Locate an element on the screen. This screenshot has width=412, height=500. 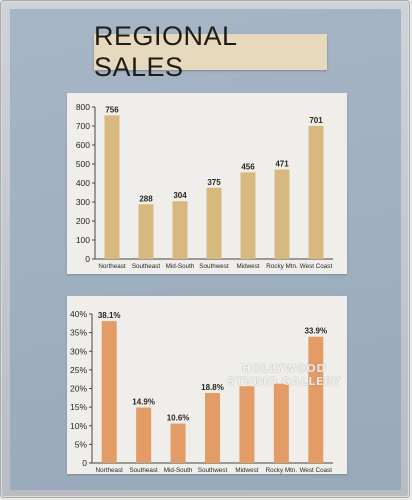
page-title: REGIONAL SALES is located at coordinates (165, 51).